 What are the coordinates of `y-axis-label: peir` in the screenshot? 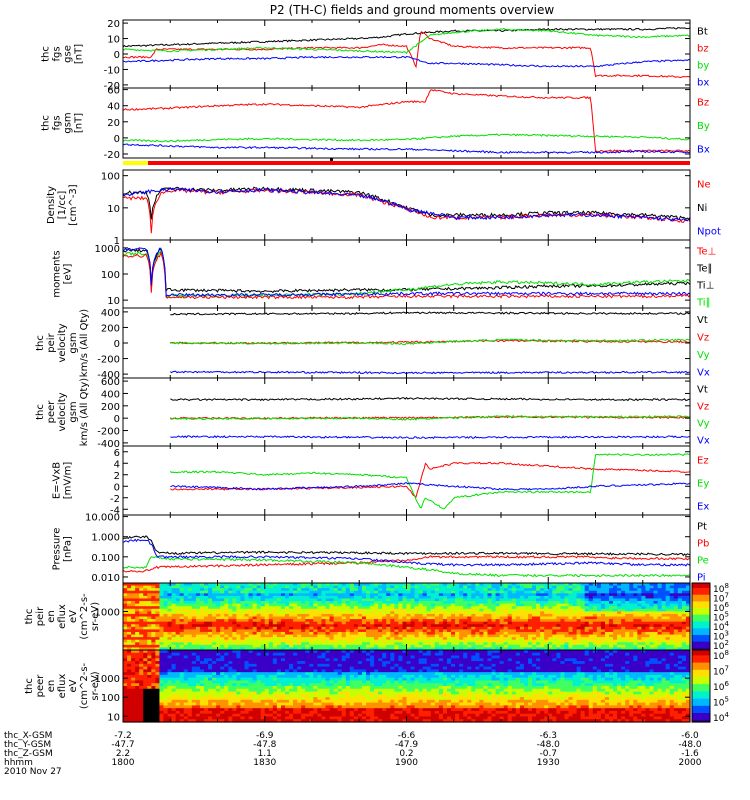 It's located at (40, 616).